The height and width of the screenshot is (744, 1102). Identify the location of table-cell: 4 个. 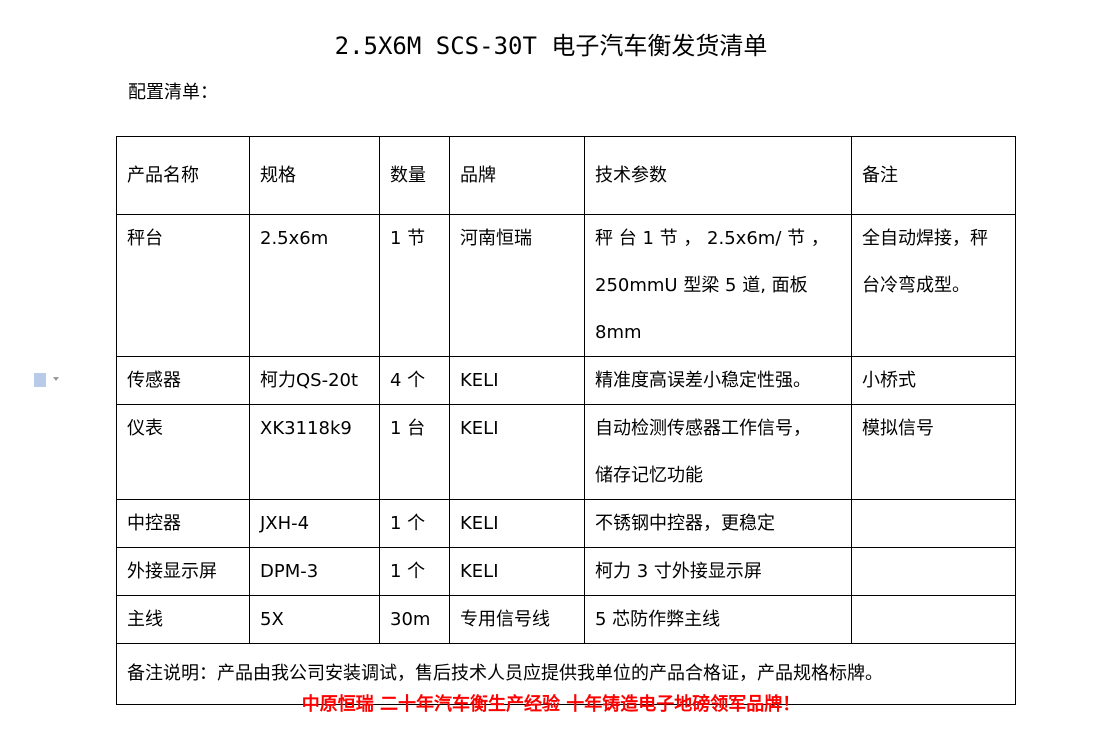
(414, 380).